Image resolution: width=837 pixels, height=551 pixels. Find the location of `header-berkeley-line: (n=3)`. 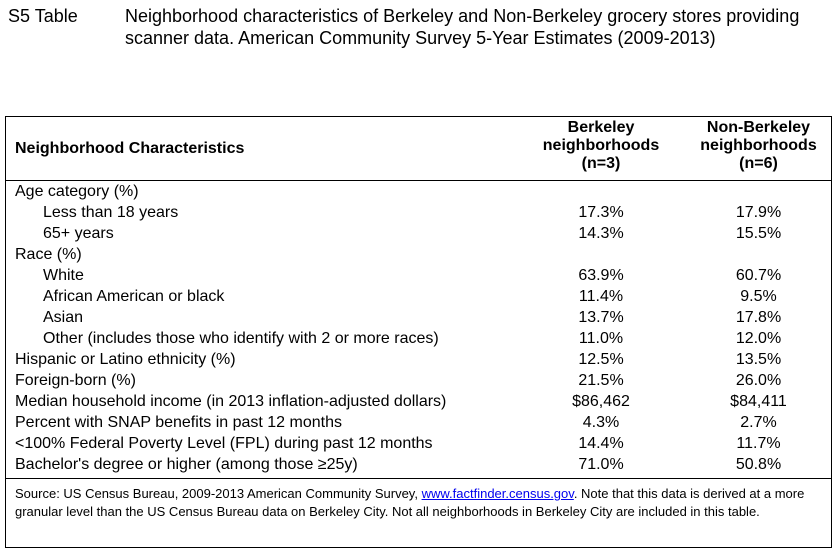

header-berkeley-line: (n=3) is located at coordinates (601, 163).